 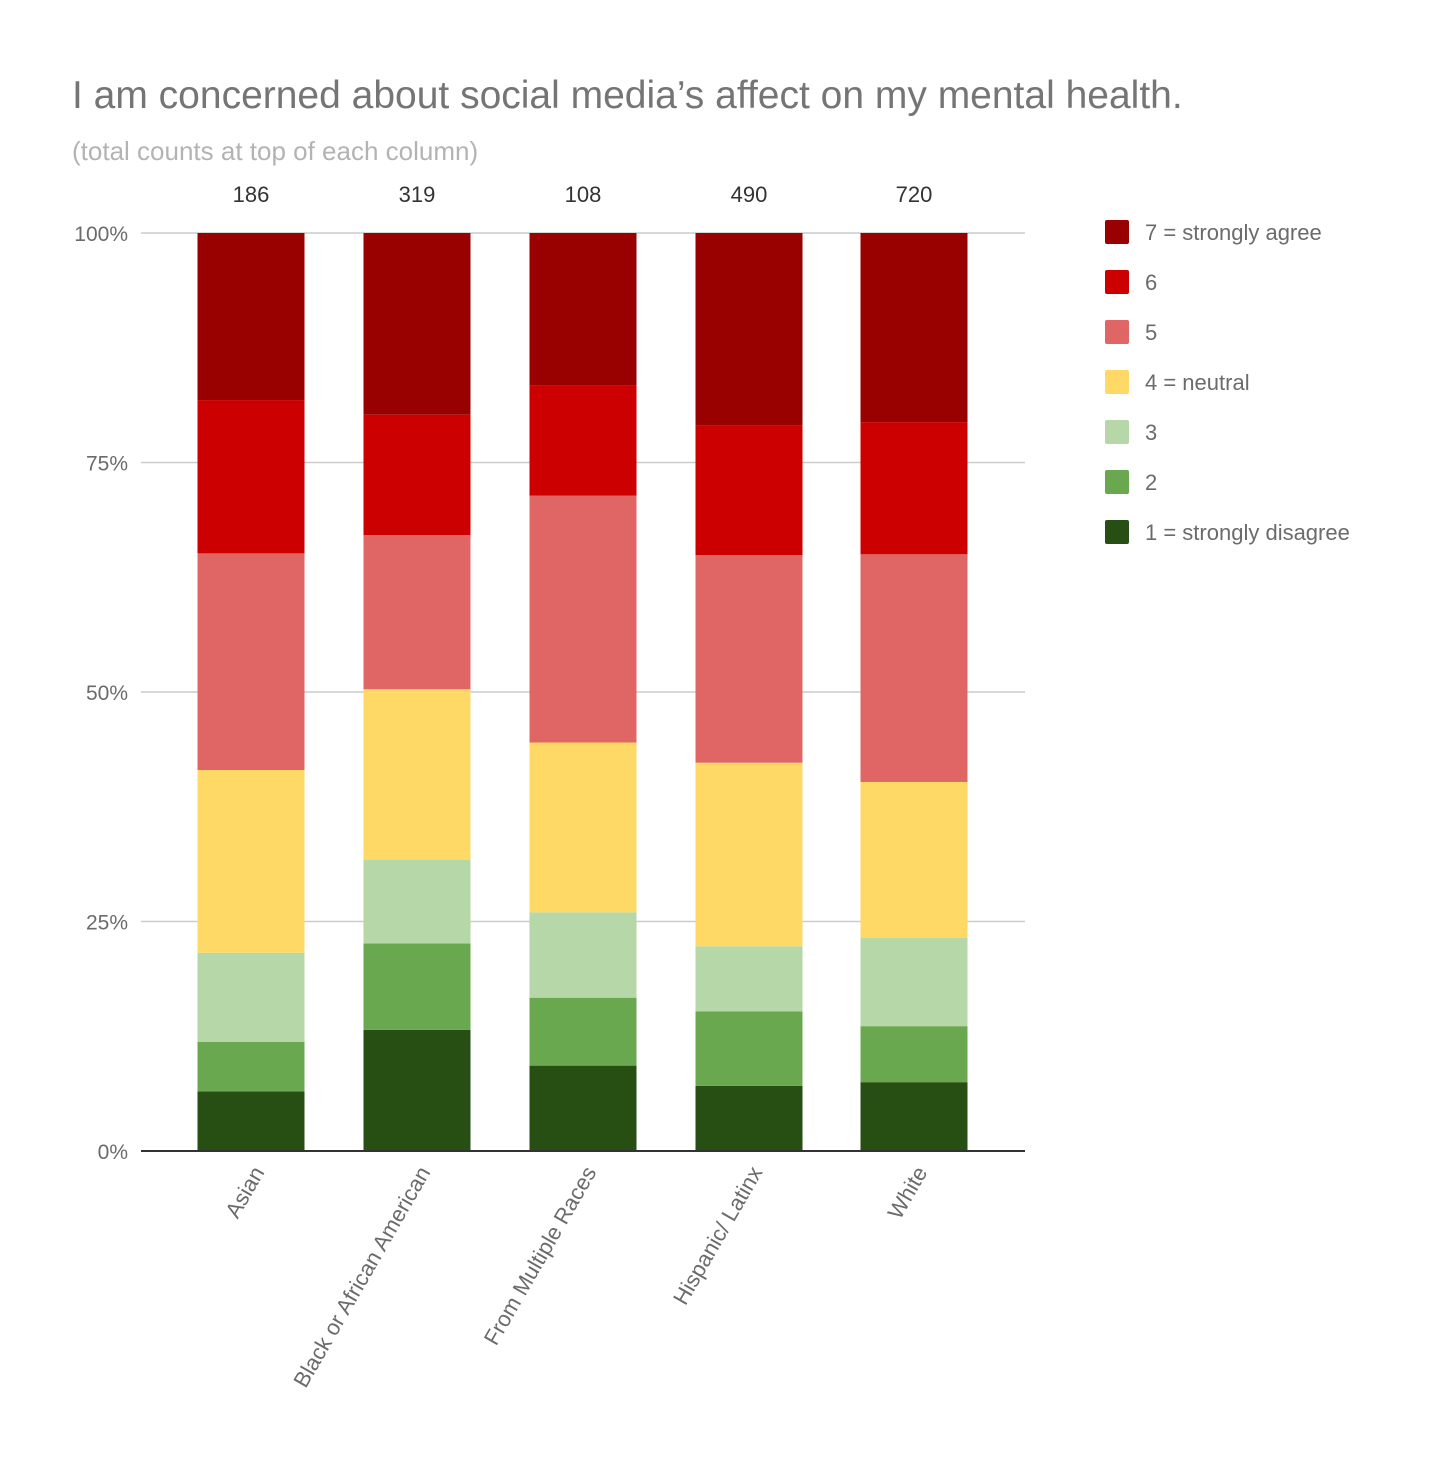 I want to click on y-tick-label: 25%, so click(x=107, y=923).